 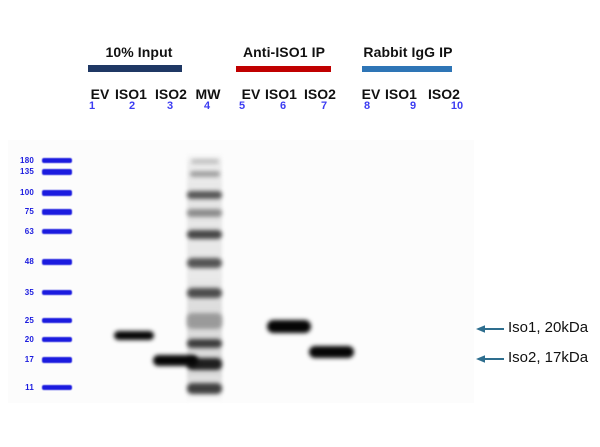 What do you see at coordinates (29, 320) in the screenshot?
I see `ladder-mw-label: 25` at bounding box center [29, 320].